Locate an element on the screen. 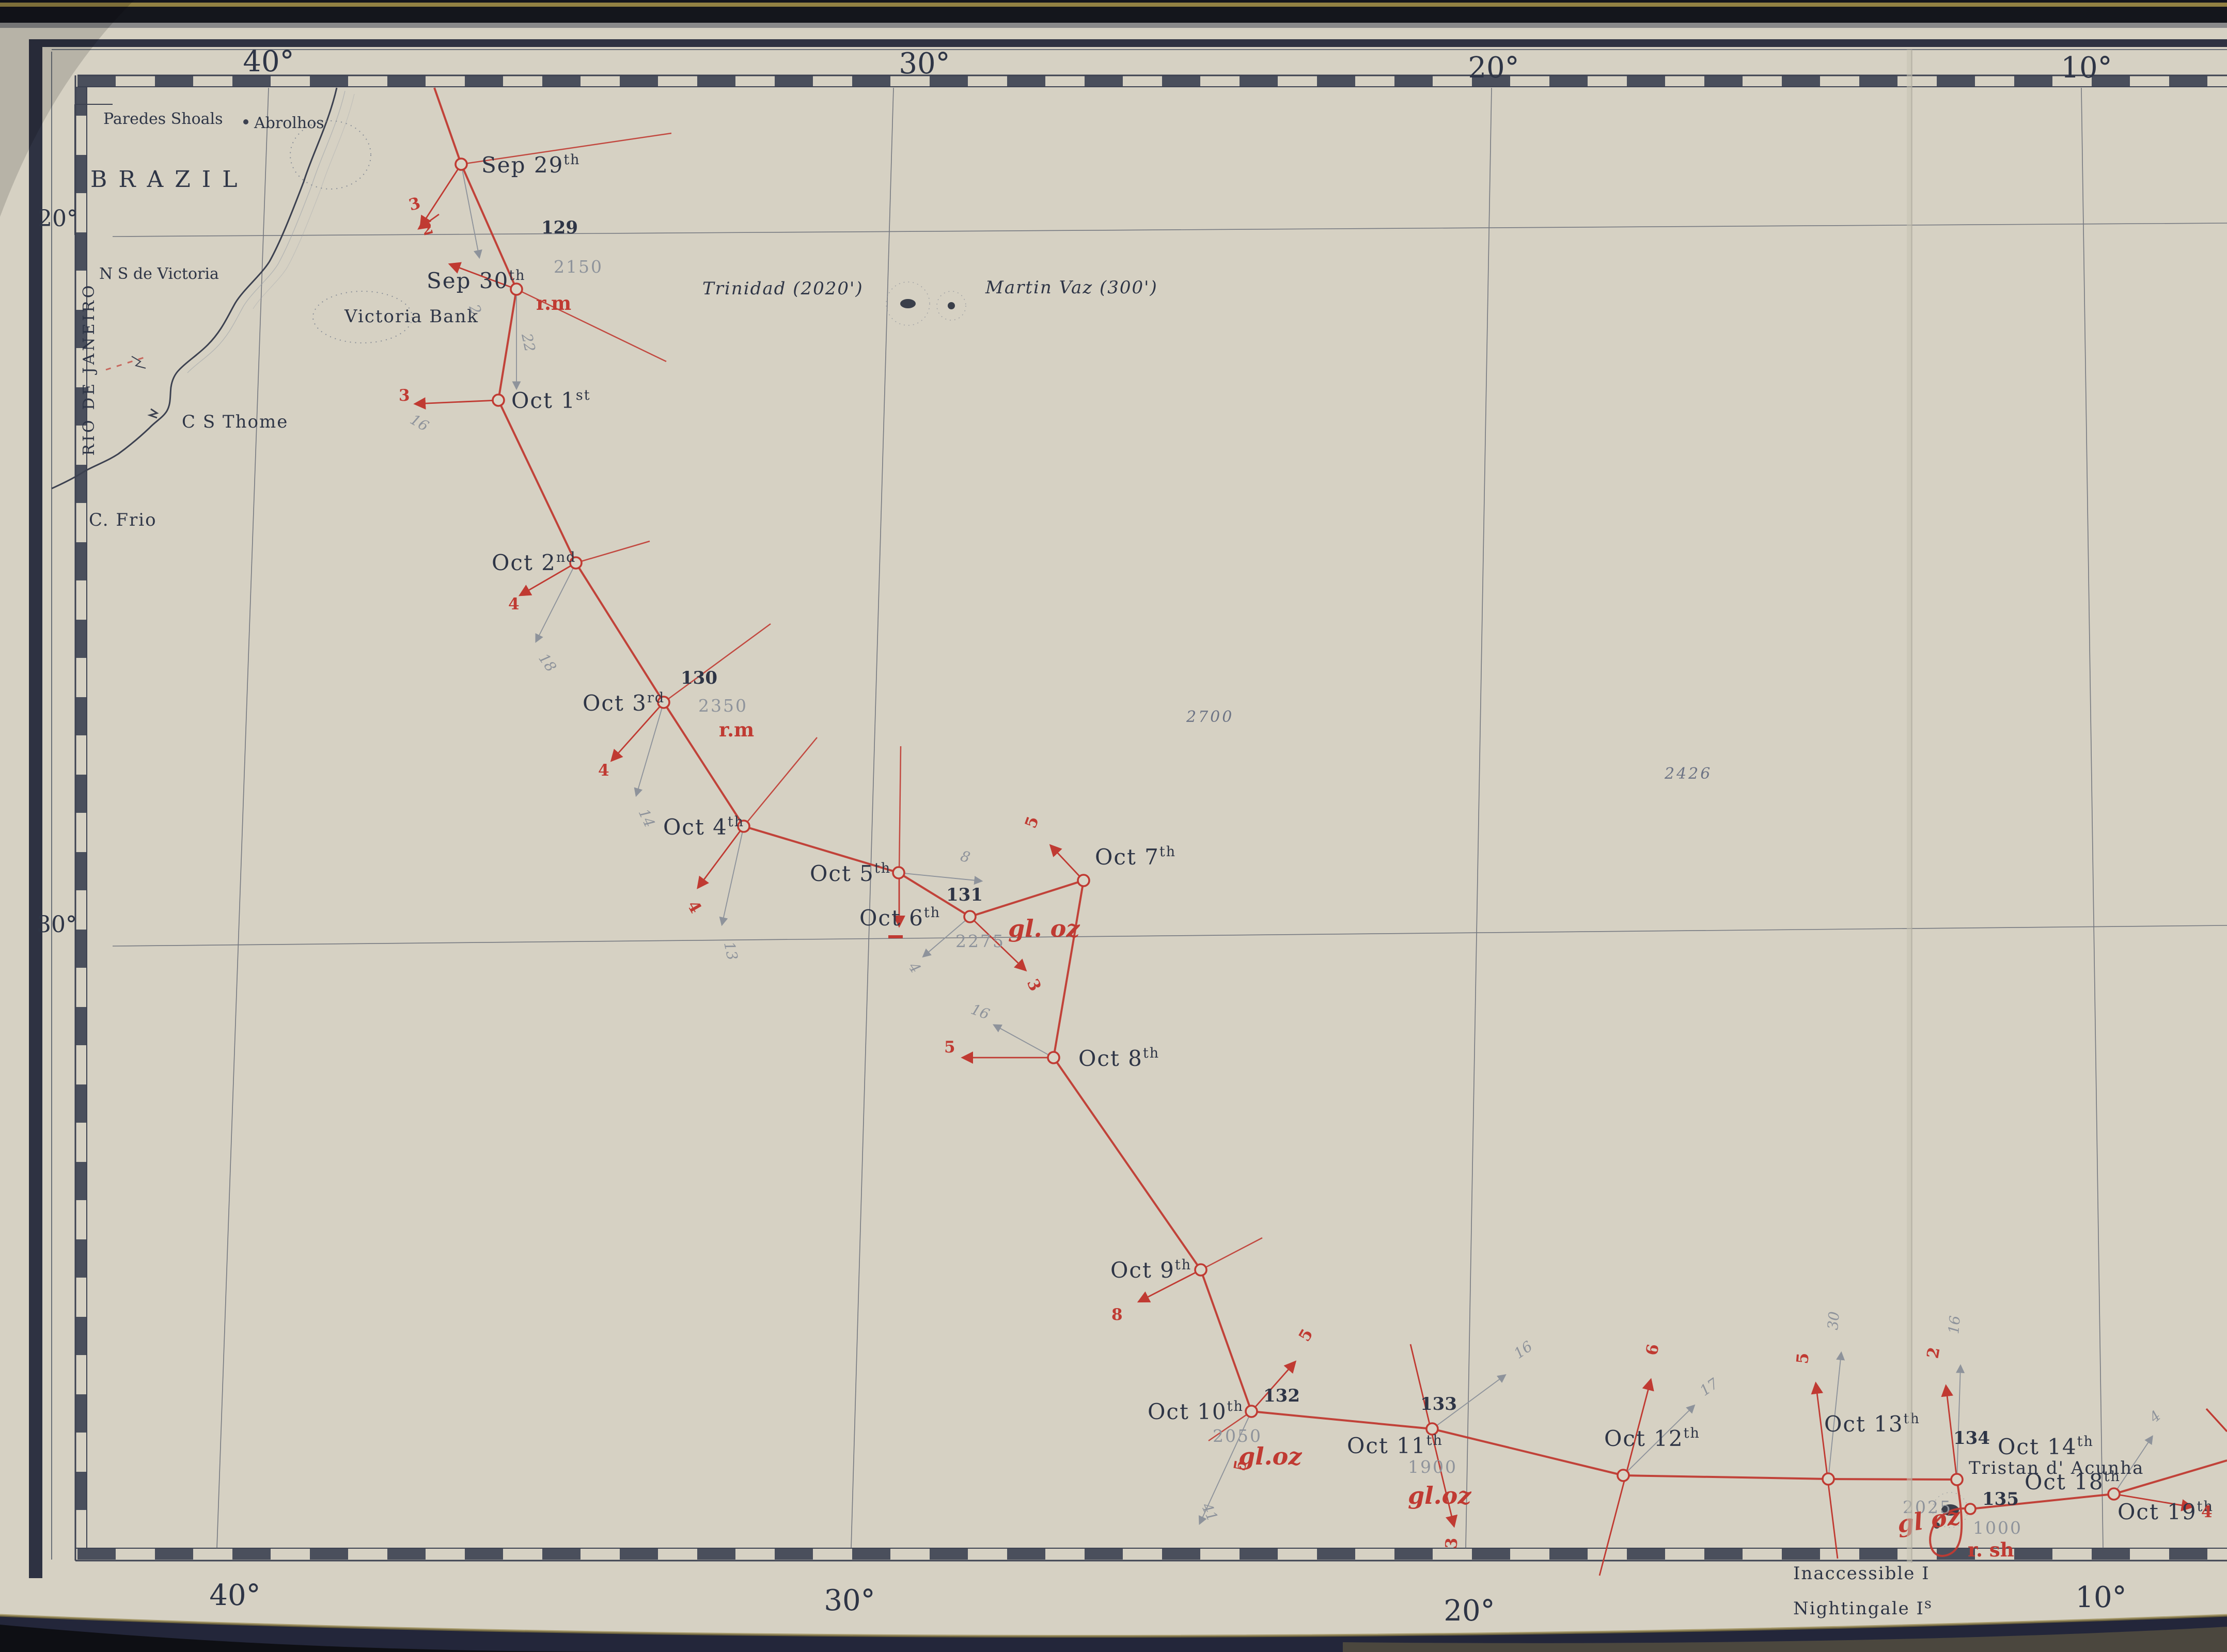  oct13-current: 5 is located at coordinates (1803, 1358).